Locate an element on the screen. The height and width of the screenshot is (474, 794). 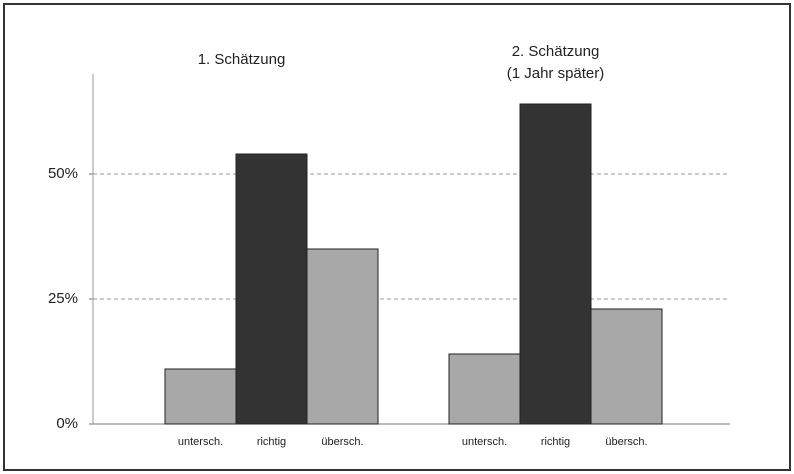
group-title: 1. Schätzung is located at coordinates (242, 59).